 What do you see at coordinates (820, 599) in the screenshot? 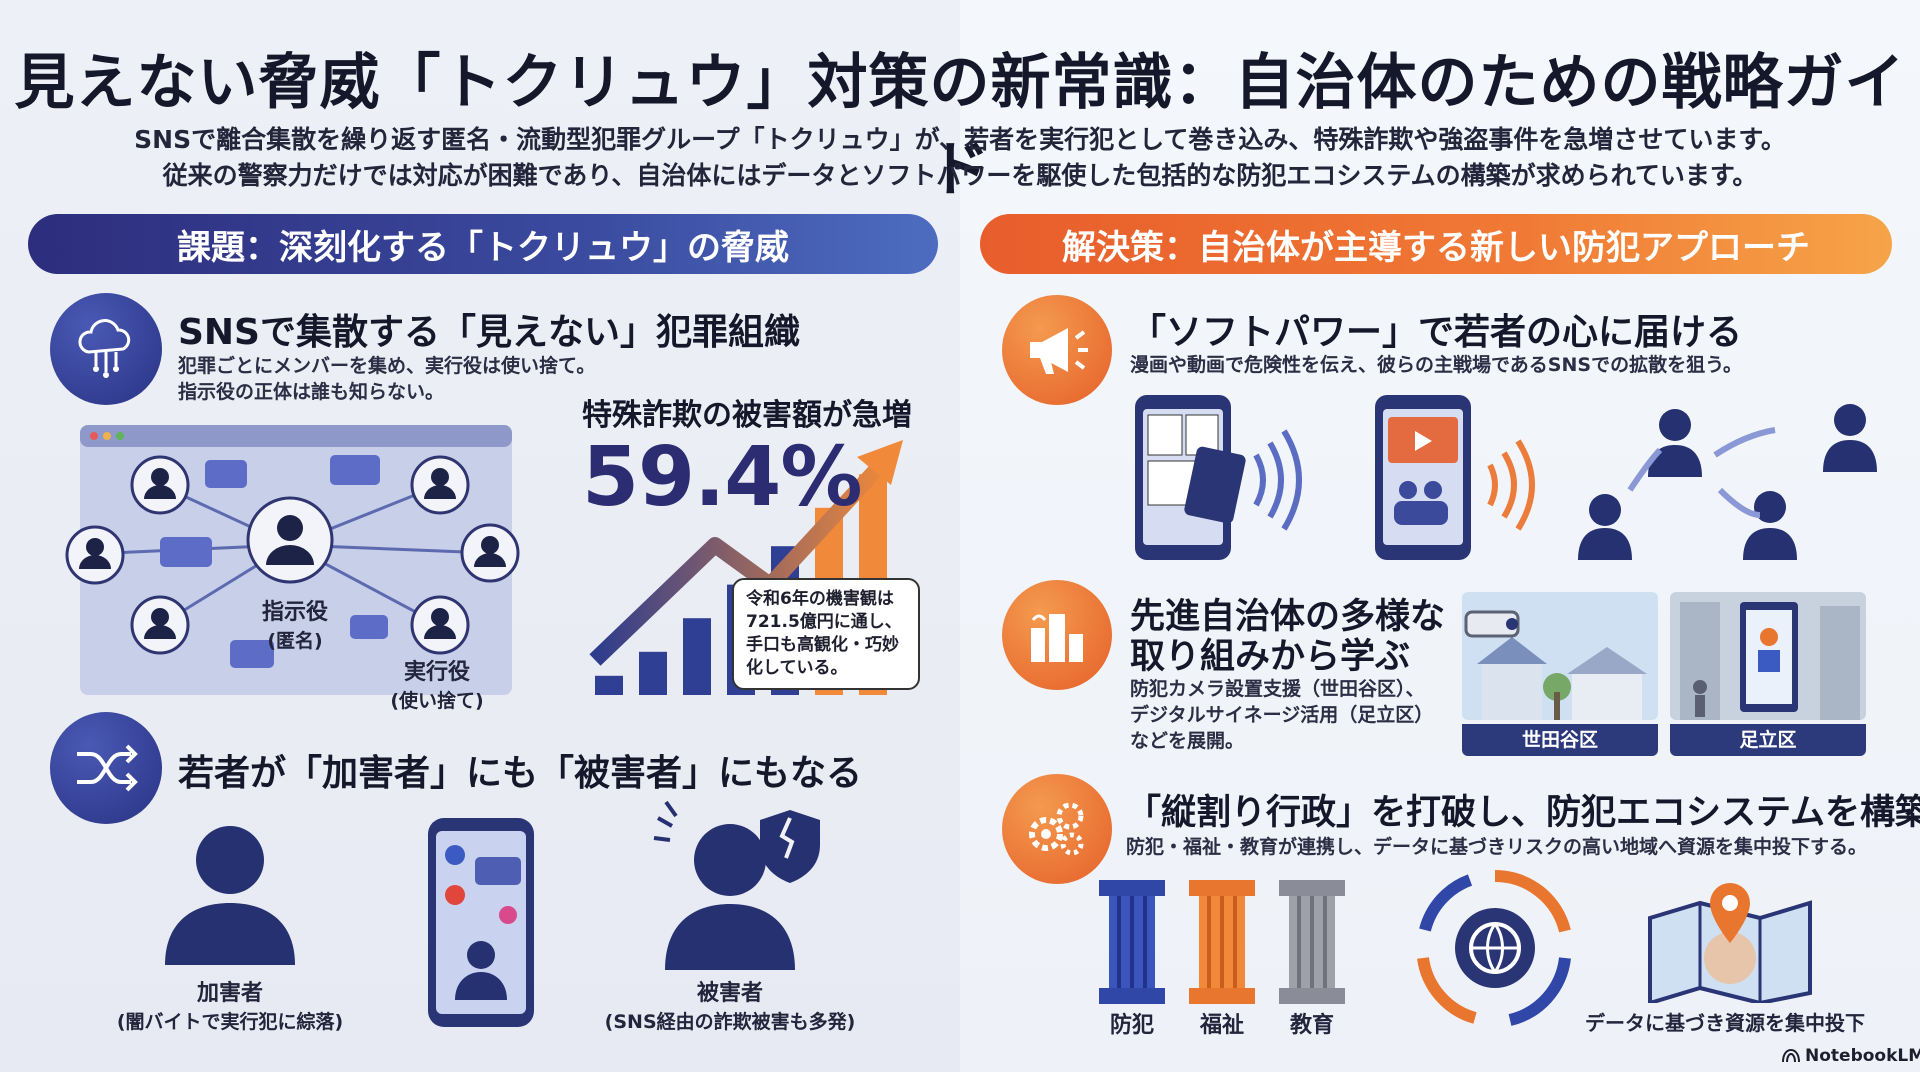
I see `fraud-note-1: 令和6年の機害観は` at bounding box center [820, 599].